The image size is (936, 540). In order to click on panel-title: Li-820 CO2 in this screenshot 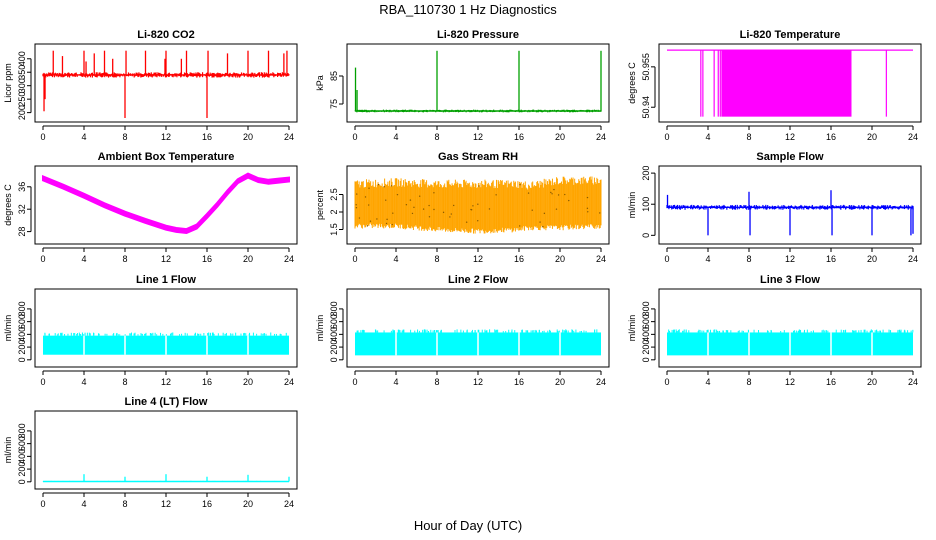, I will do `click(165, 35)`.